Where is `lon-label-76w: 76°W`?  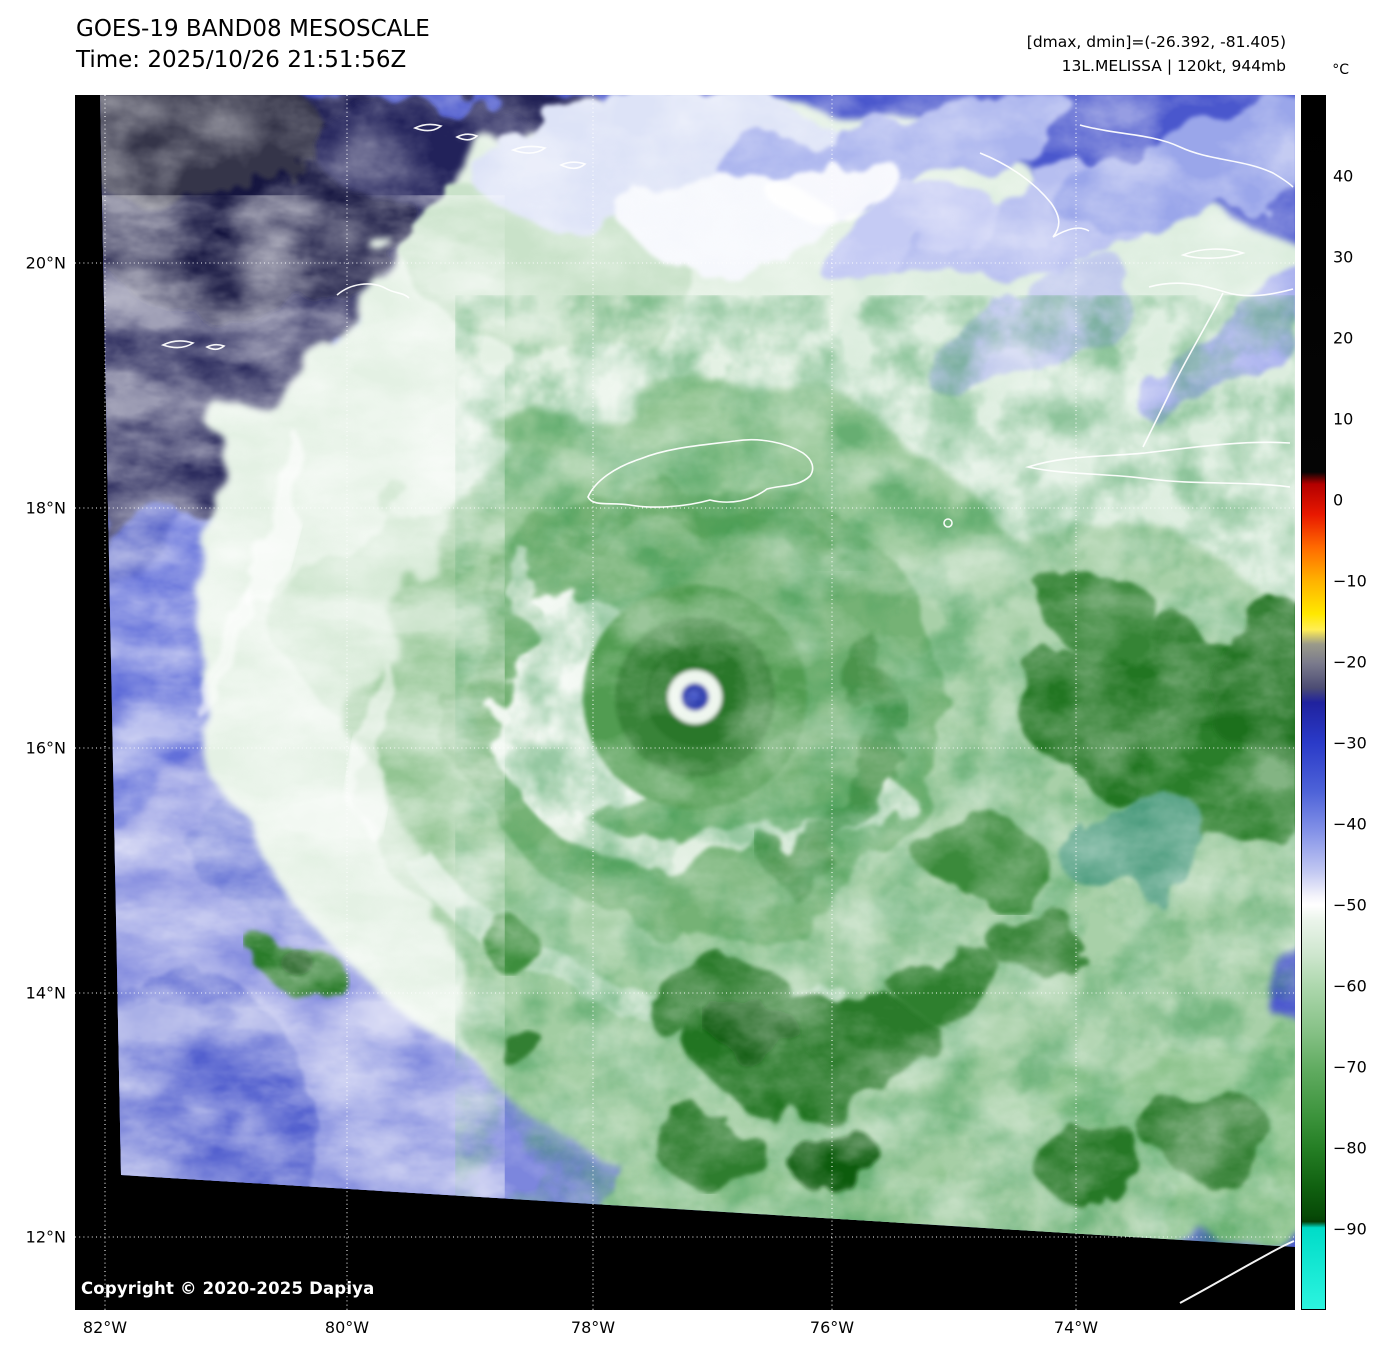 lon-label-76w: 76°W is located at coordinates (832, 1327).